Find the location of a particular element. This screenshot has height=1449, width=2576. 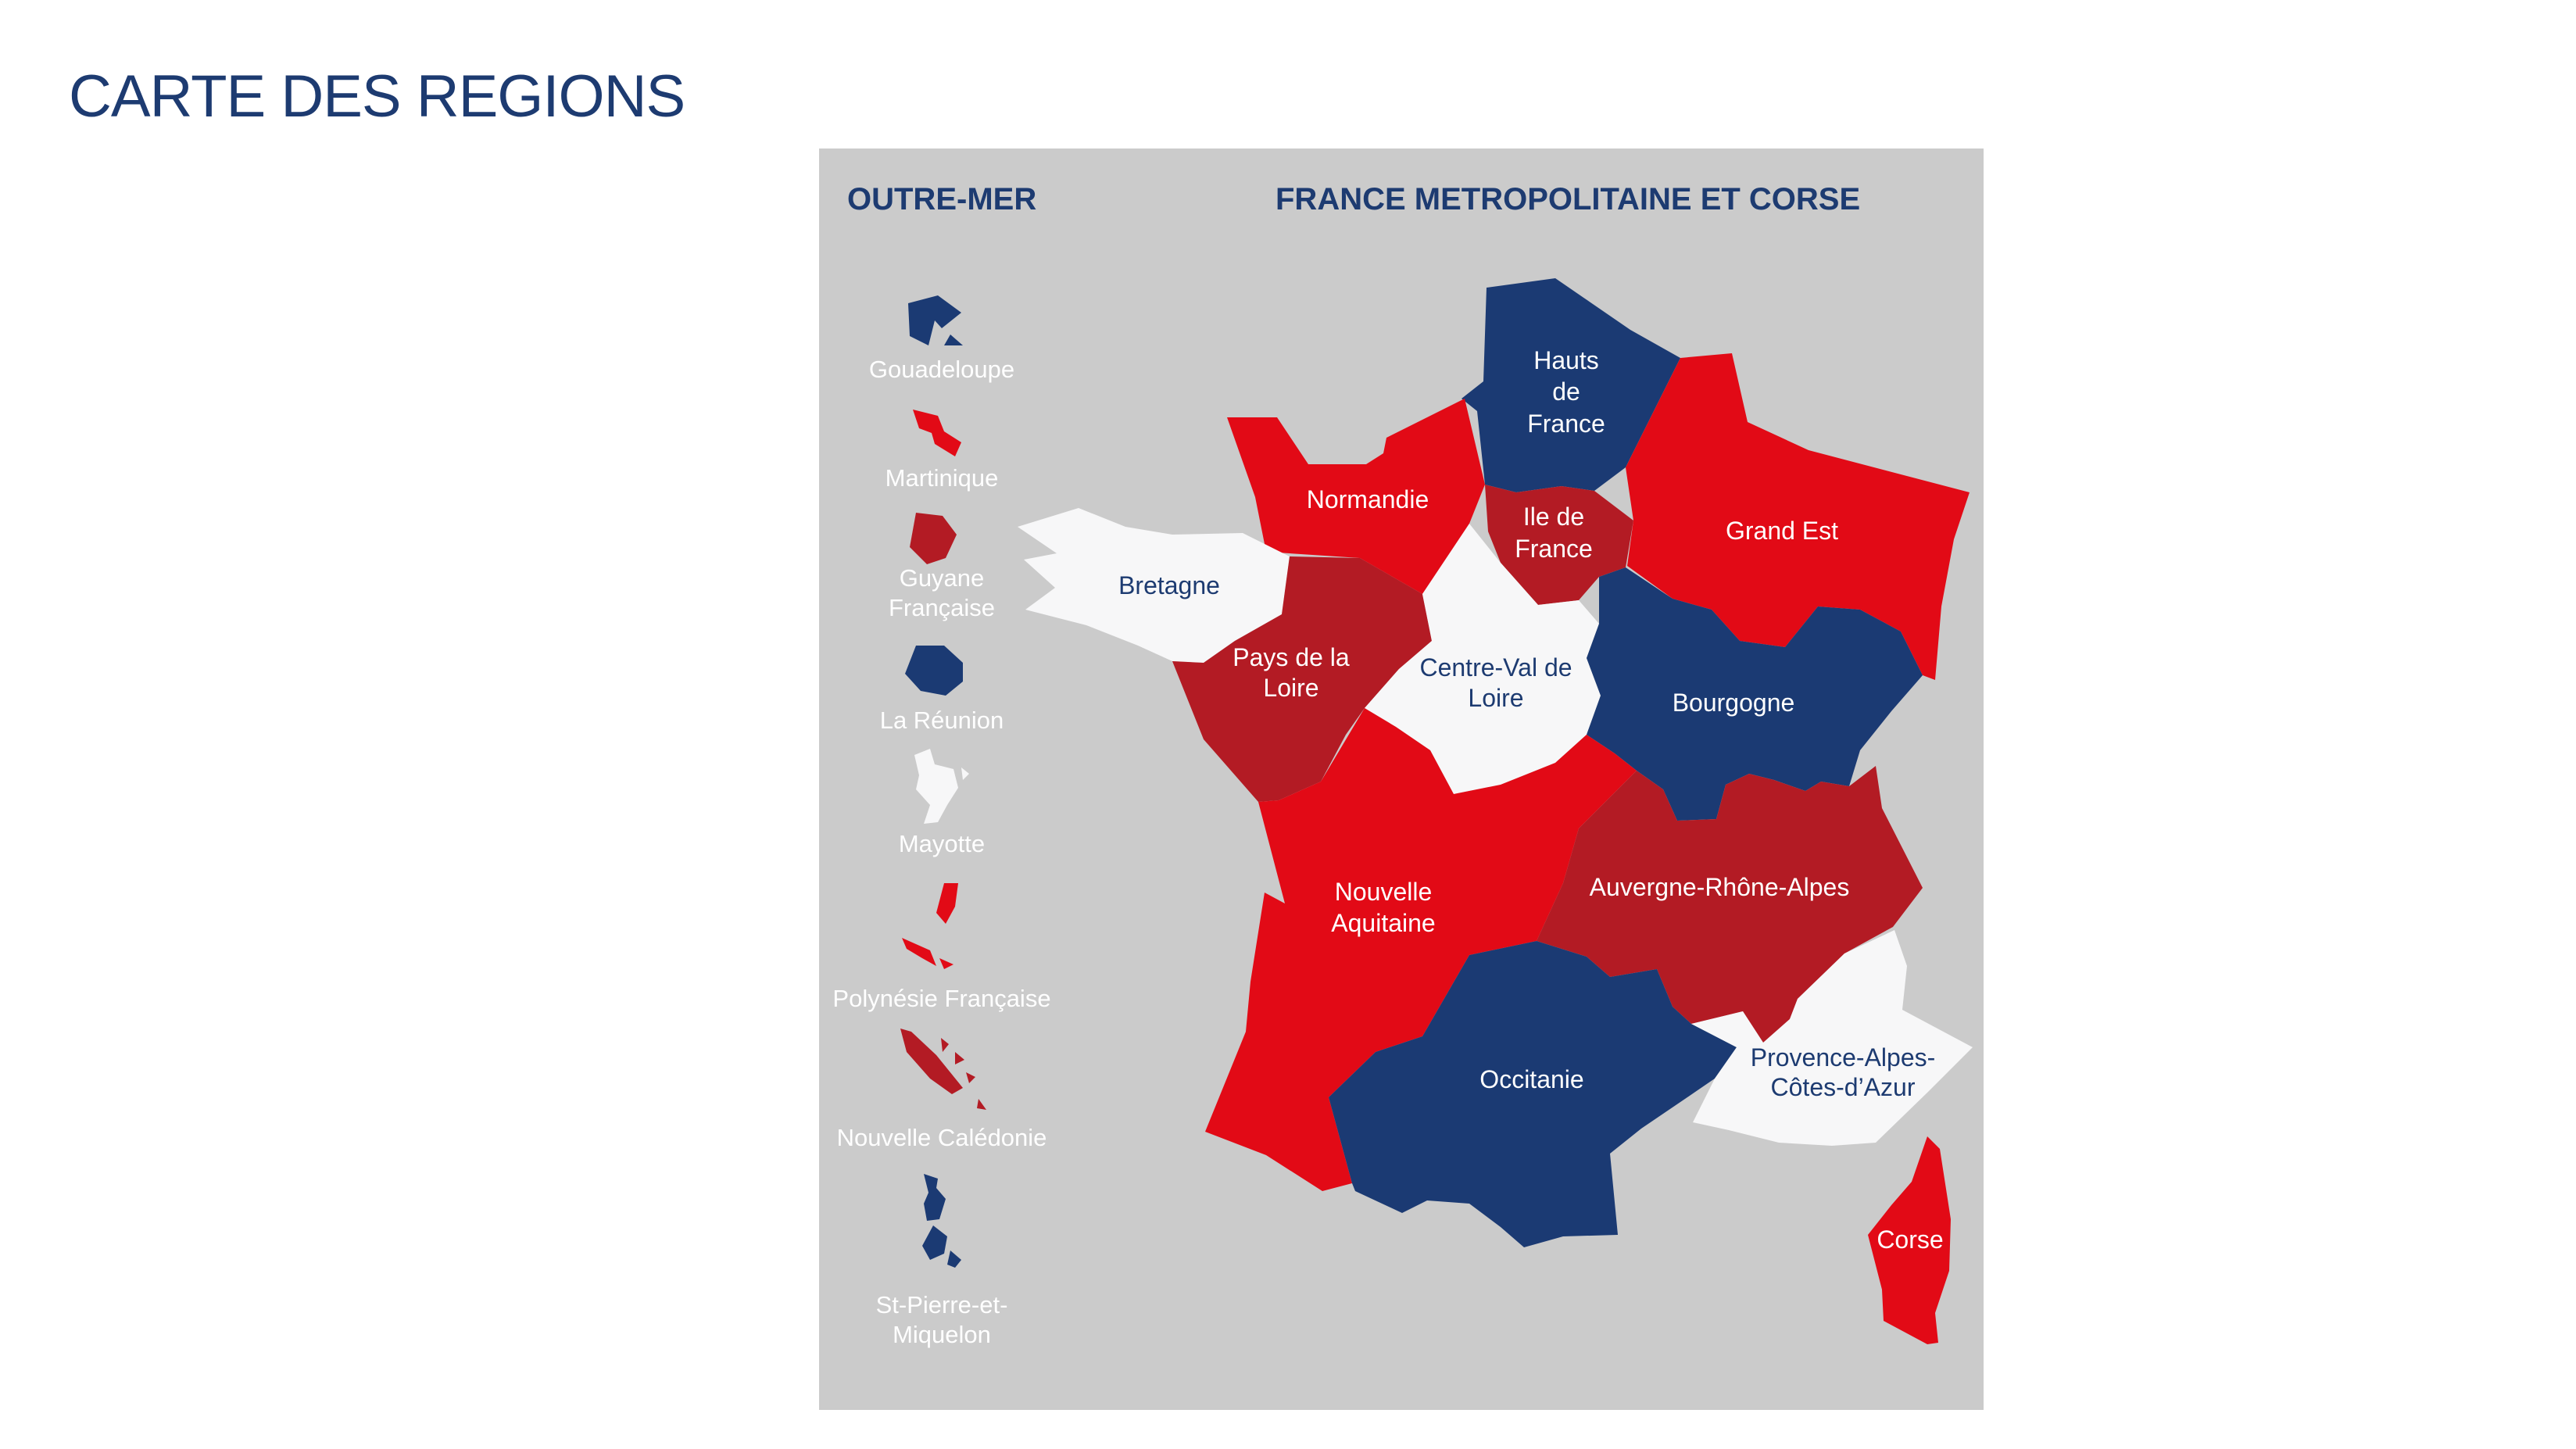

region-auvergne-rhone-alpes: Auvergne-Rhône-Alpes is located at coordinates (1730, 904).